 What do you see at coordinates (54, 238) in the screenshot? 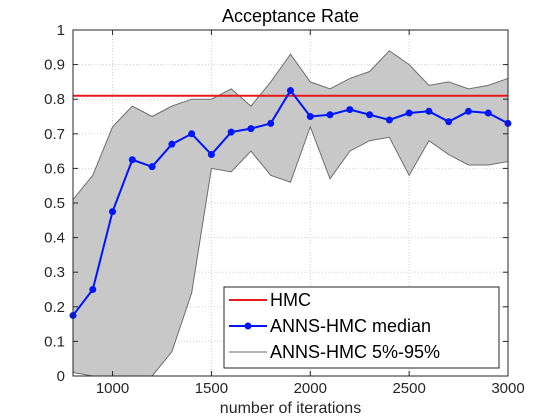
I see `y-tick-label: 0.4` at bounding box center [54, 238].